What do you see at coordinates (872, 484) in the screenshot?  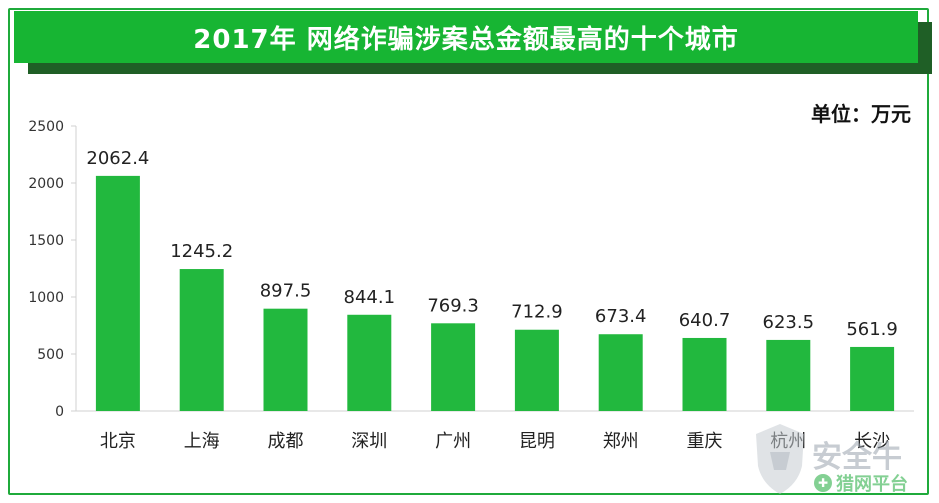 I see `watermark-platform-label: 猎网平台` at bounding box center [872, 484].